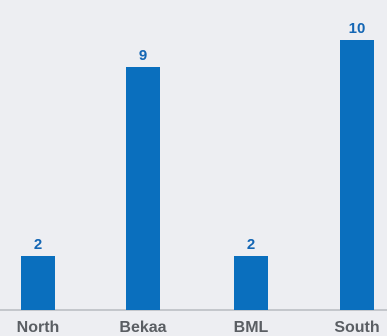 The image size is (387, 336). Describe the element at coordinates (356, 327) in the screenshot. I see `x-tick-label-south: South` at that location.